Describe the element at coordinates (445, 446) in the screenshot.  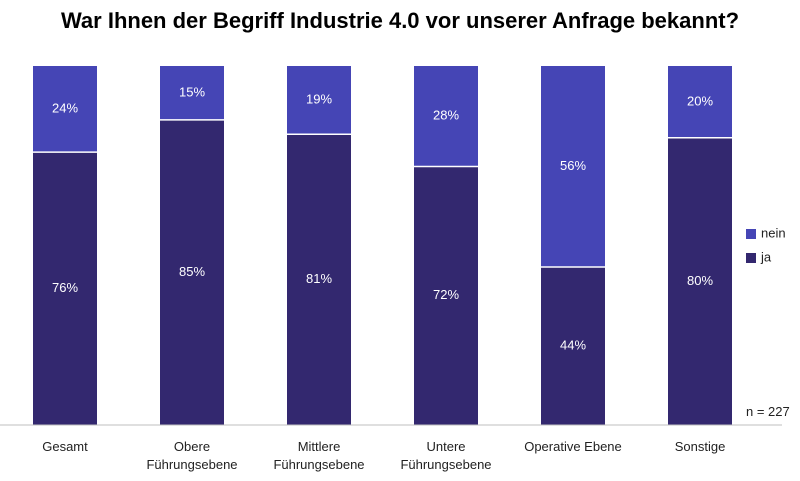
I see `category-label-3: Untere` at that location.